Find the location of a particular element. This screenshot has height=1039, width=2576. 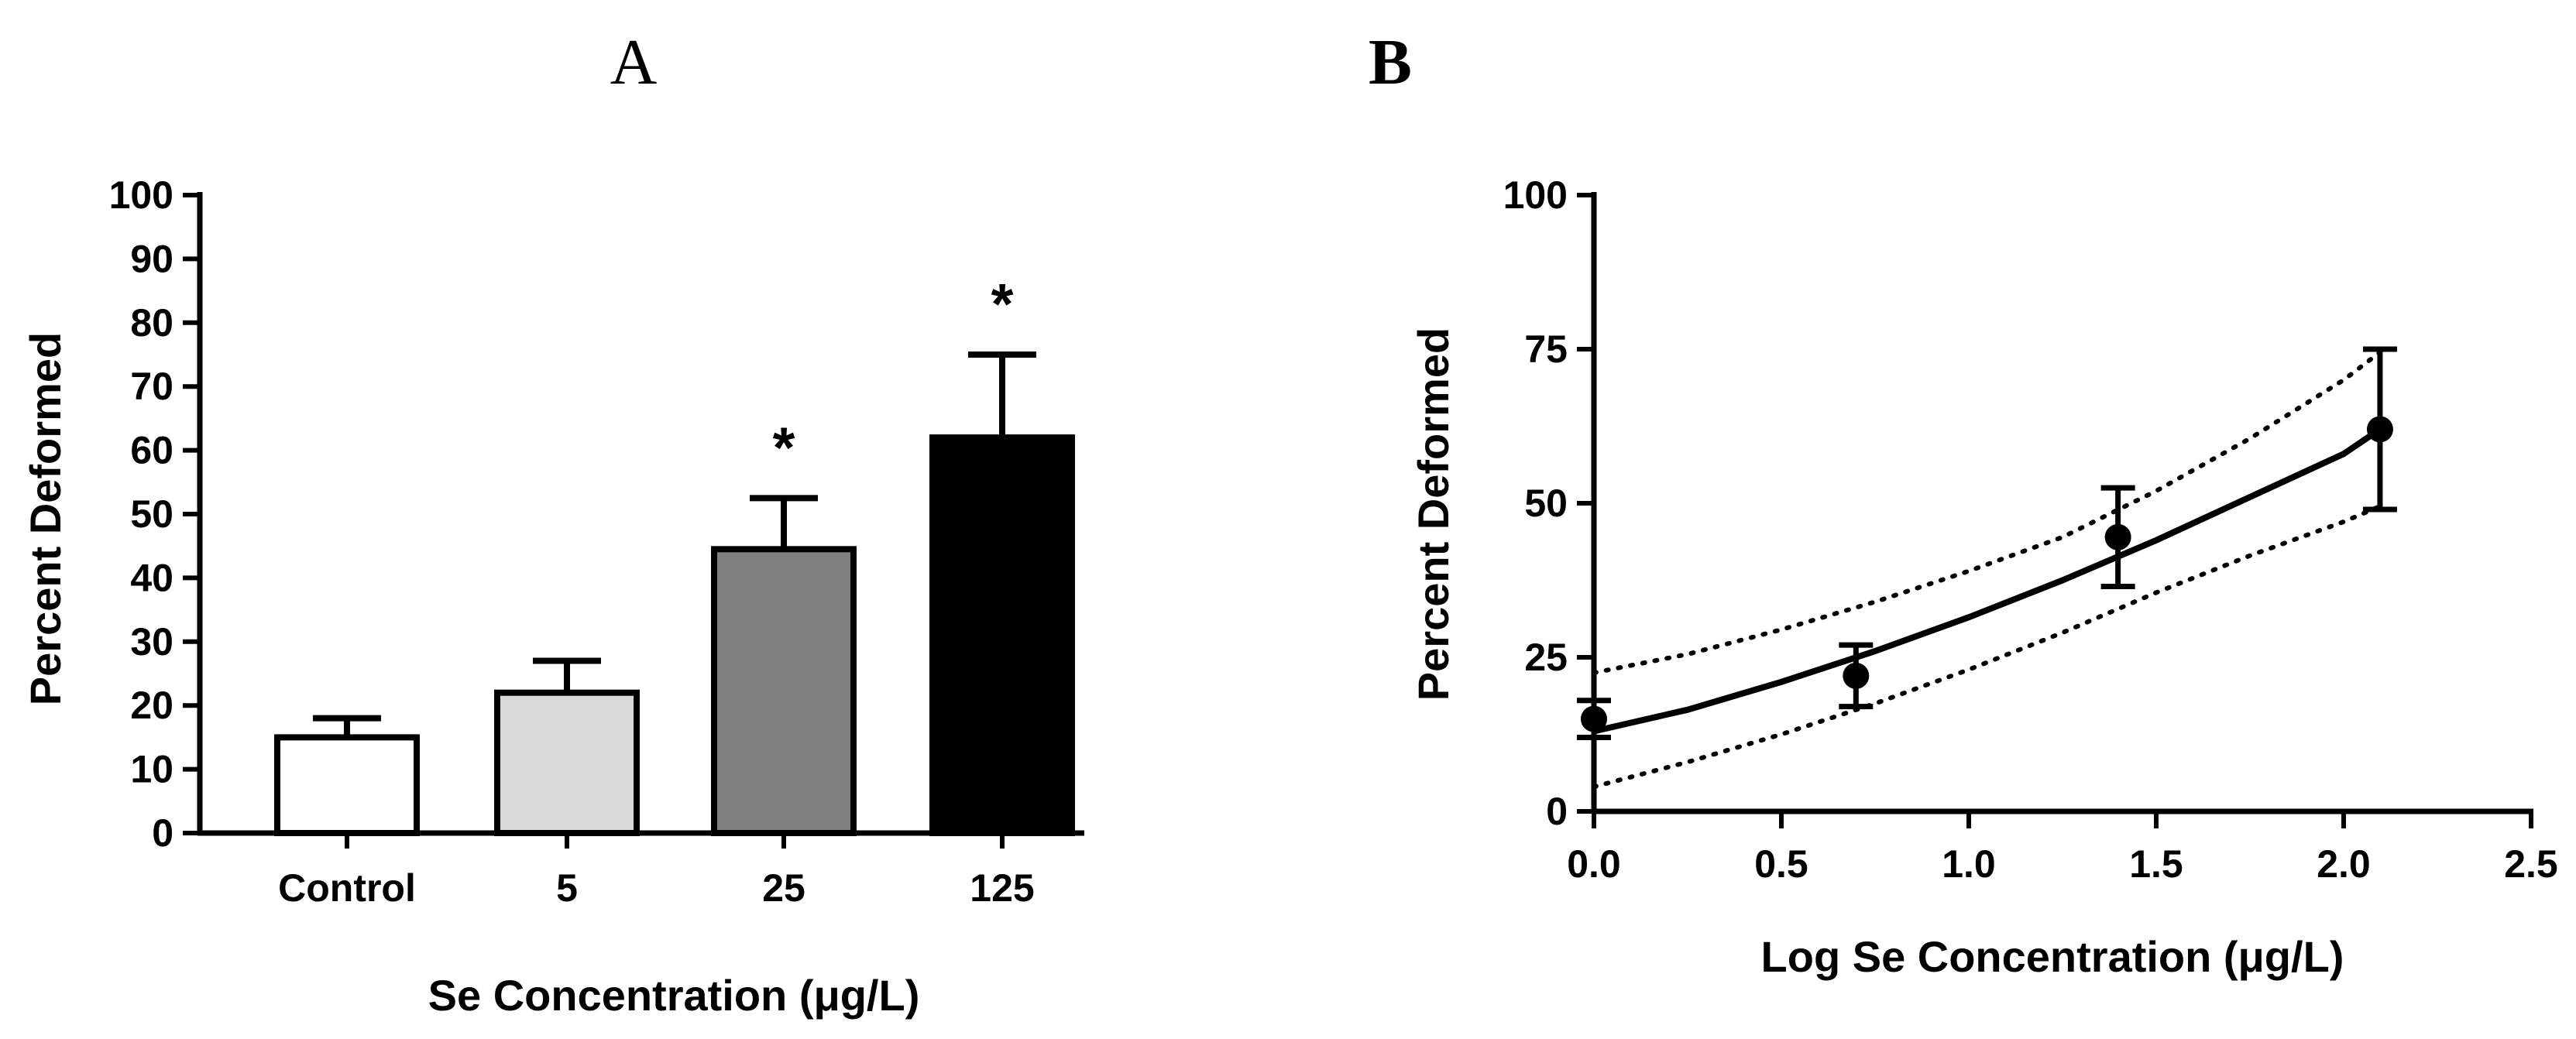

x-tick-label-Control: Control is located at coordinates (347, 888).